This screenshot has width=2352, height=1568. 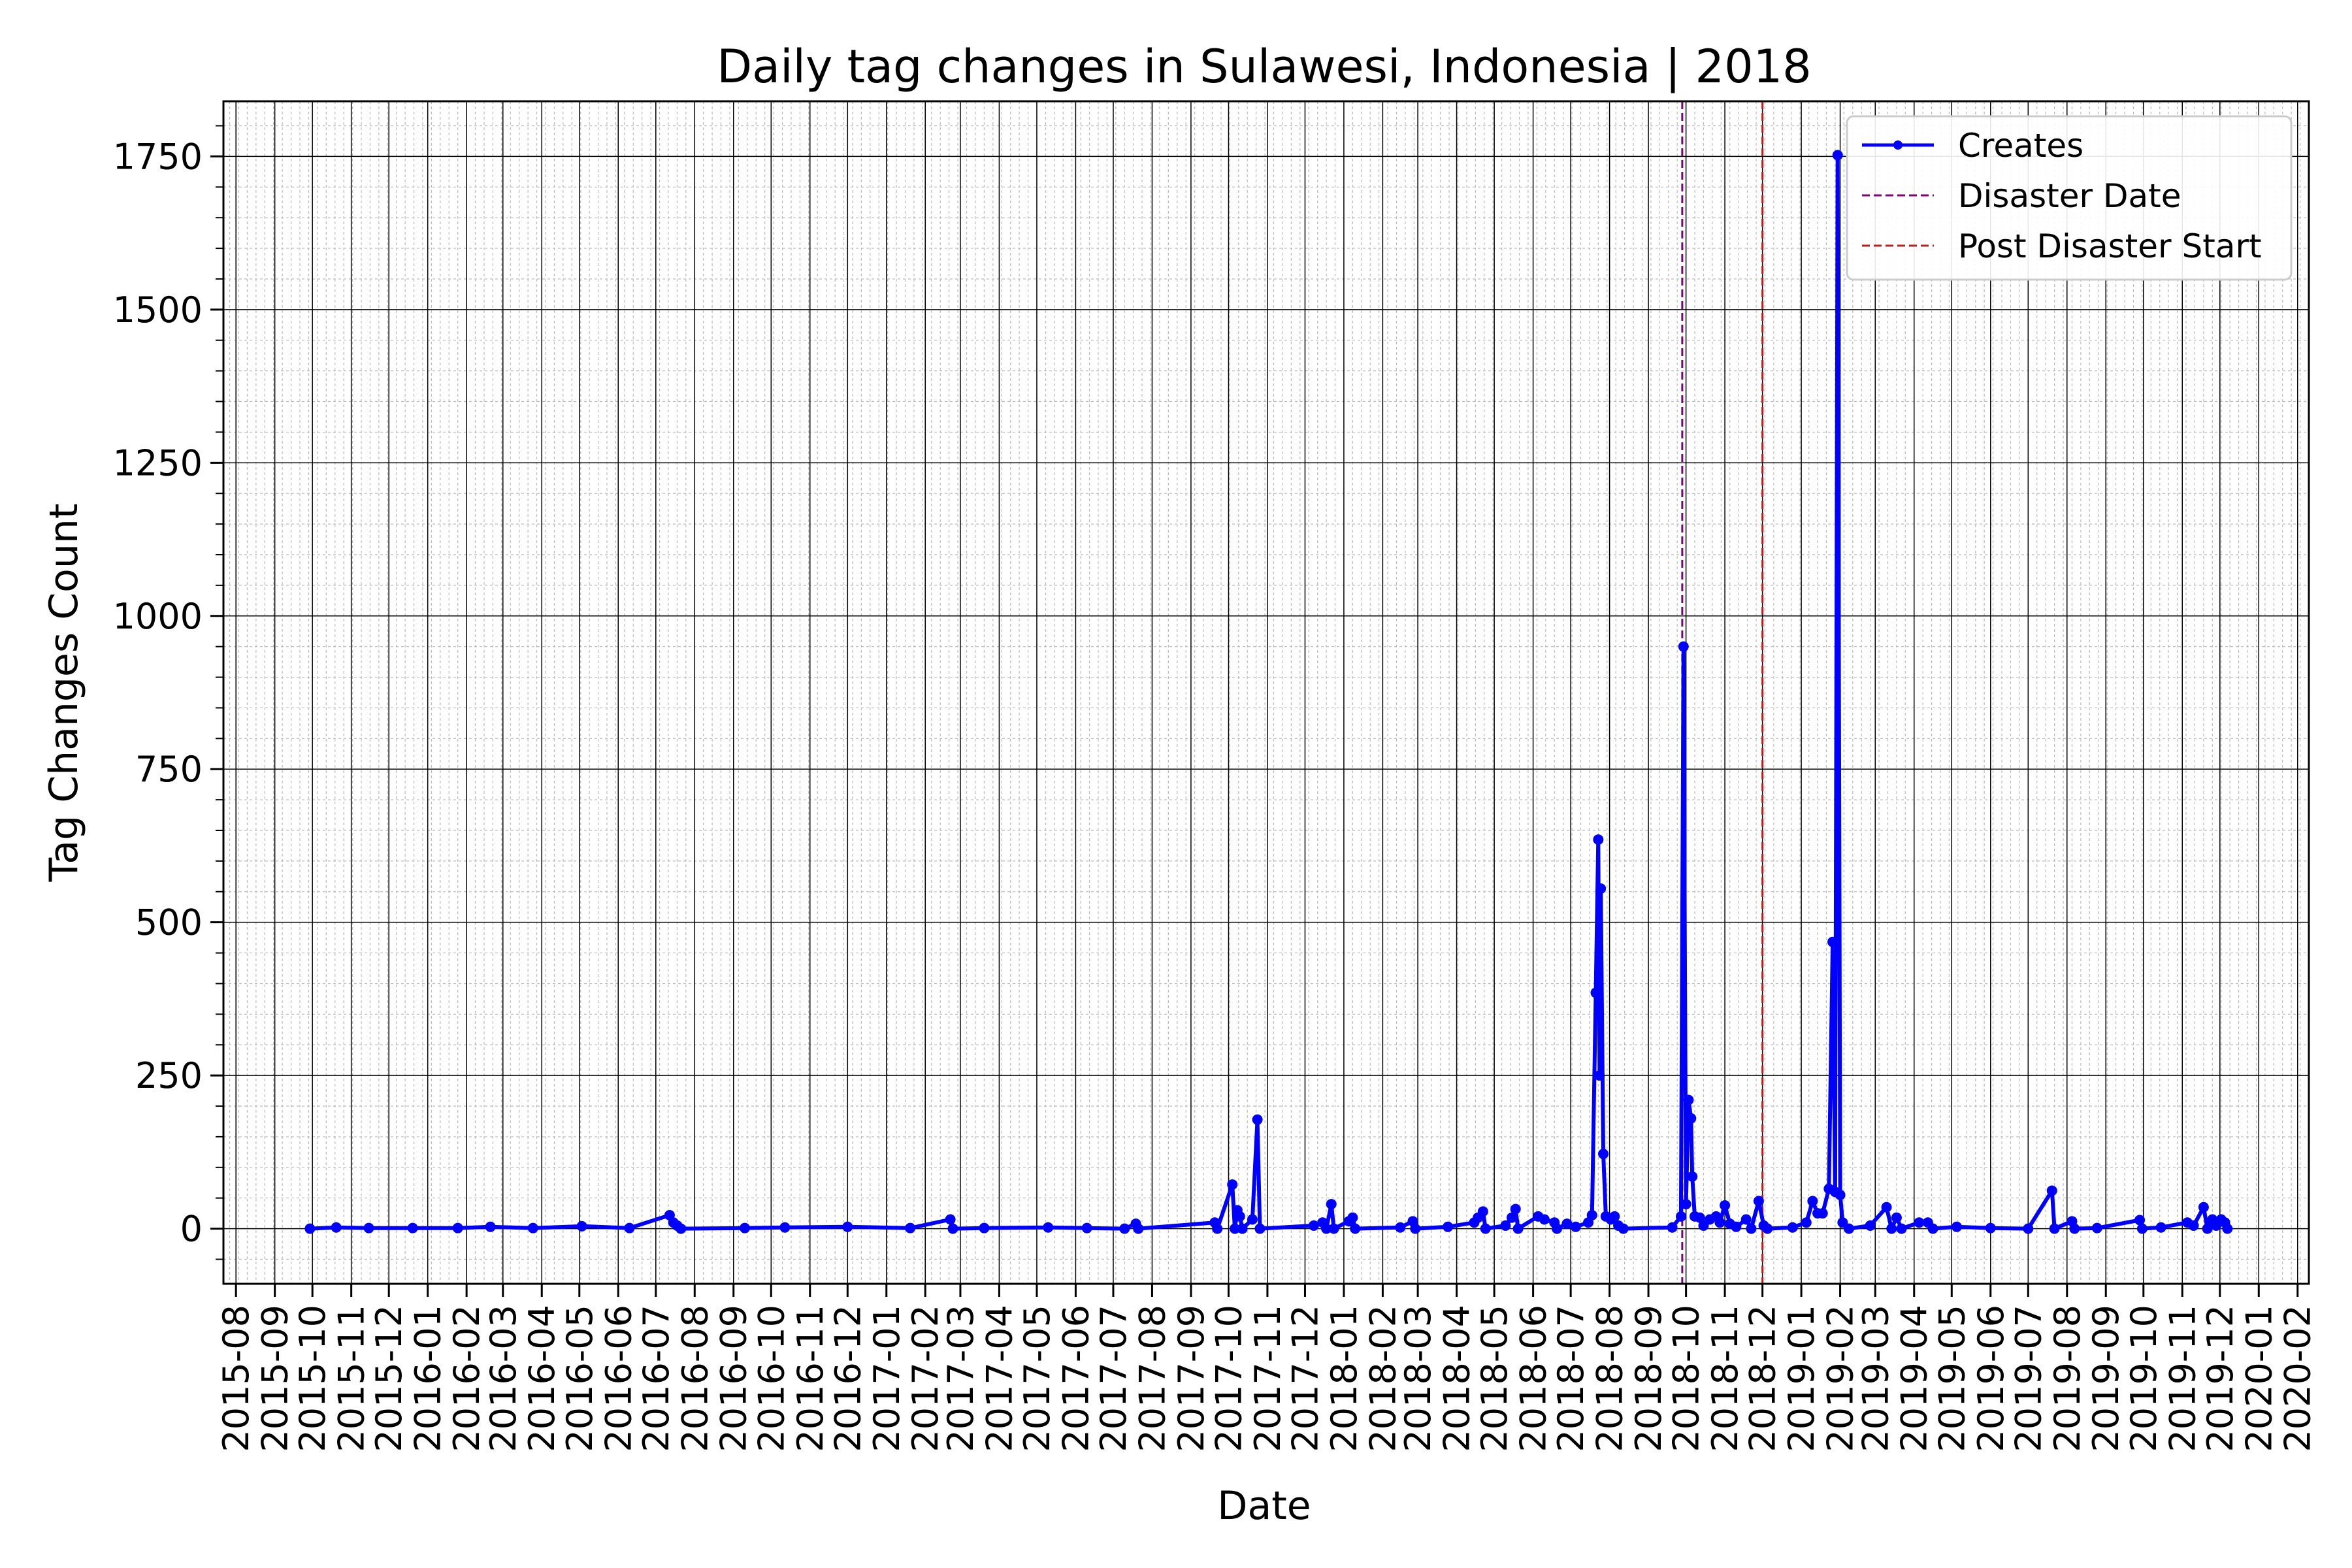 I want to click on x-tick-label: 2016-12, so click(x=847, y=1378).